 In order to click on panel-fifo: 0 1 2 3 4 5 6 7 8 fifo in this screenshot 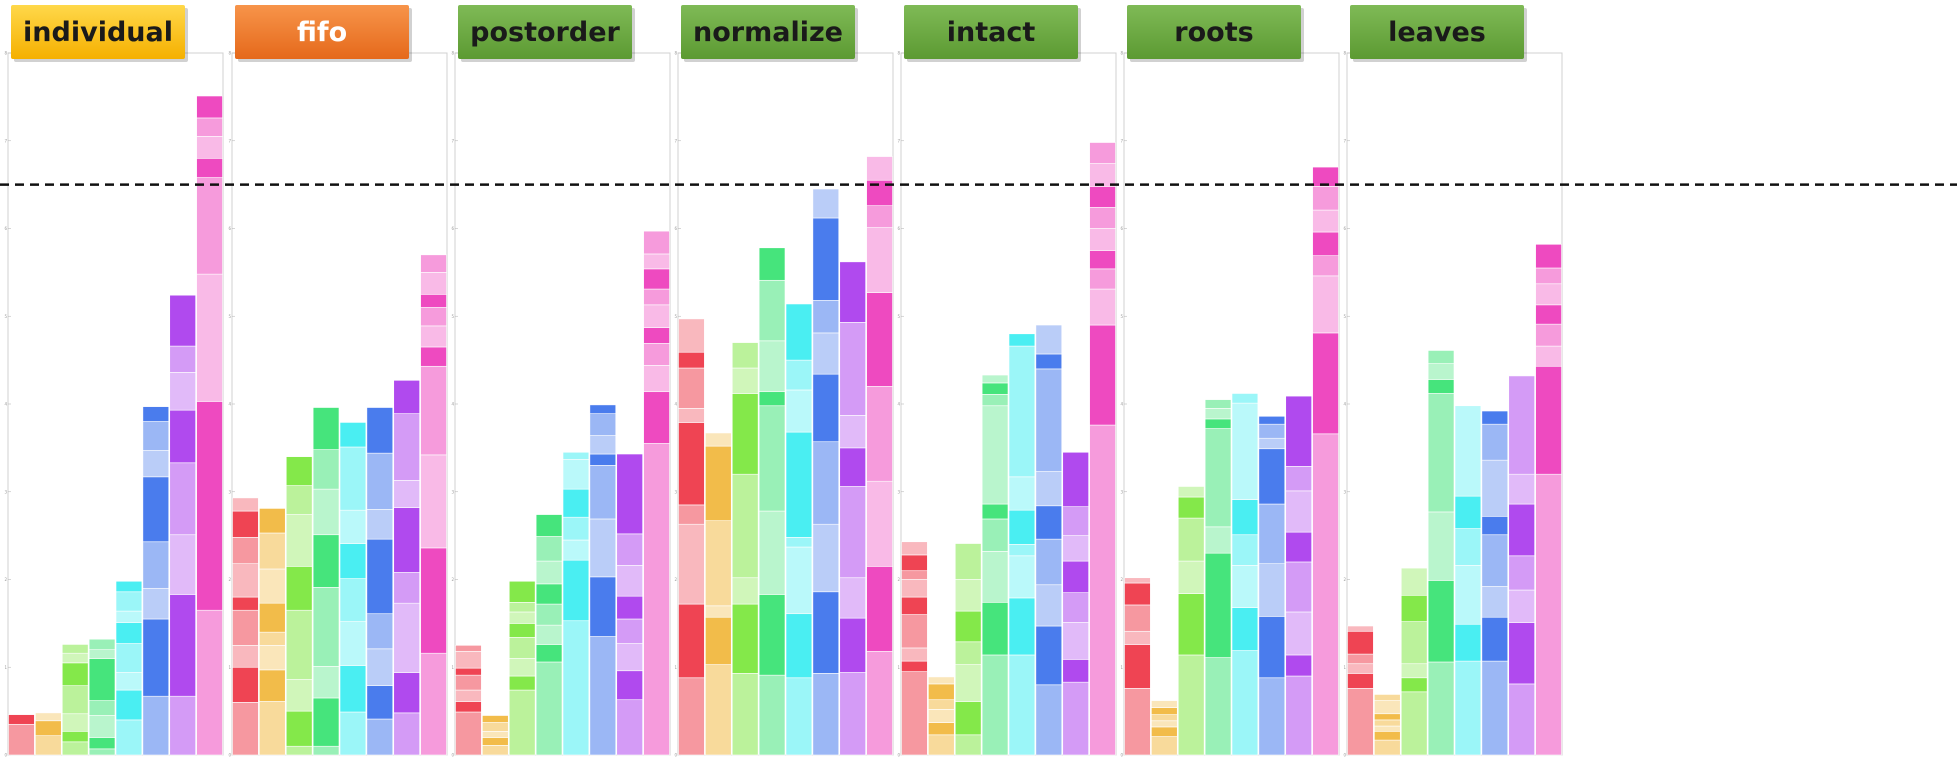, I will do `click(338, 381)`.